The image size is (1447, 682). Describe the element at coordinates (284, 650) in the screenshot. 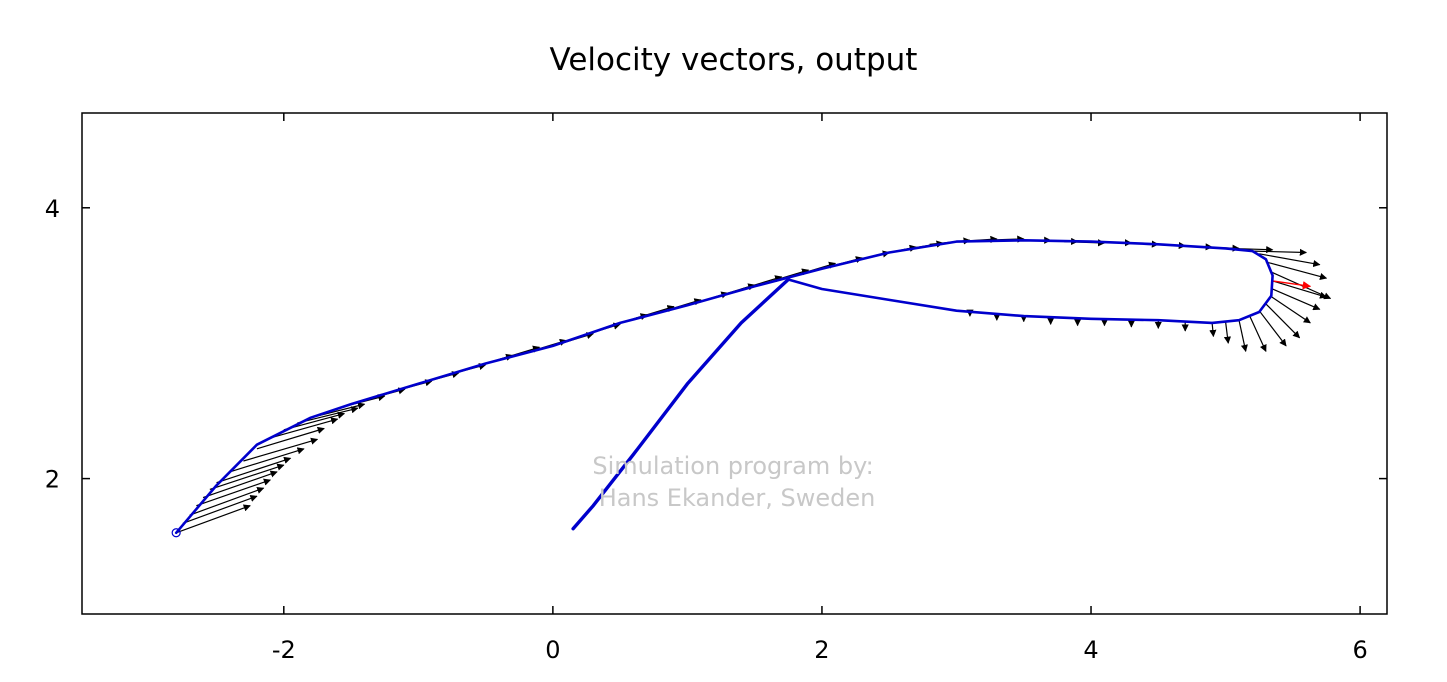

I see `x-tick-label: -2` at that location.